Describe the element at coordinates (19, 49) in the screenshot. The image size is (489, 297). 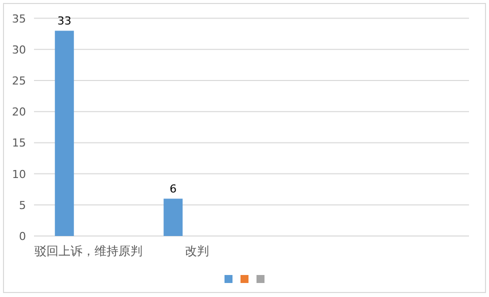
I see `y-tick-label: 30` at that location.